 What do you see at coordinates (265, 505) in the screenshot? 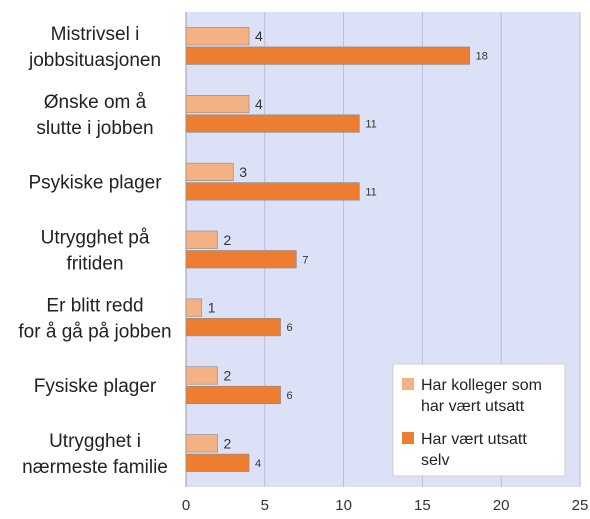
I see `x-tick-label: 5` at bounding box center [265, 505].